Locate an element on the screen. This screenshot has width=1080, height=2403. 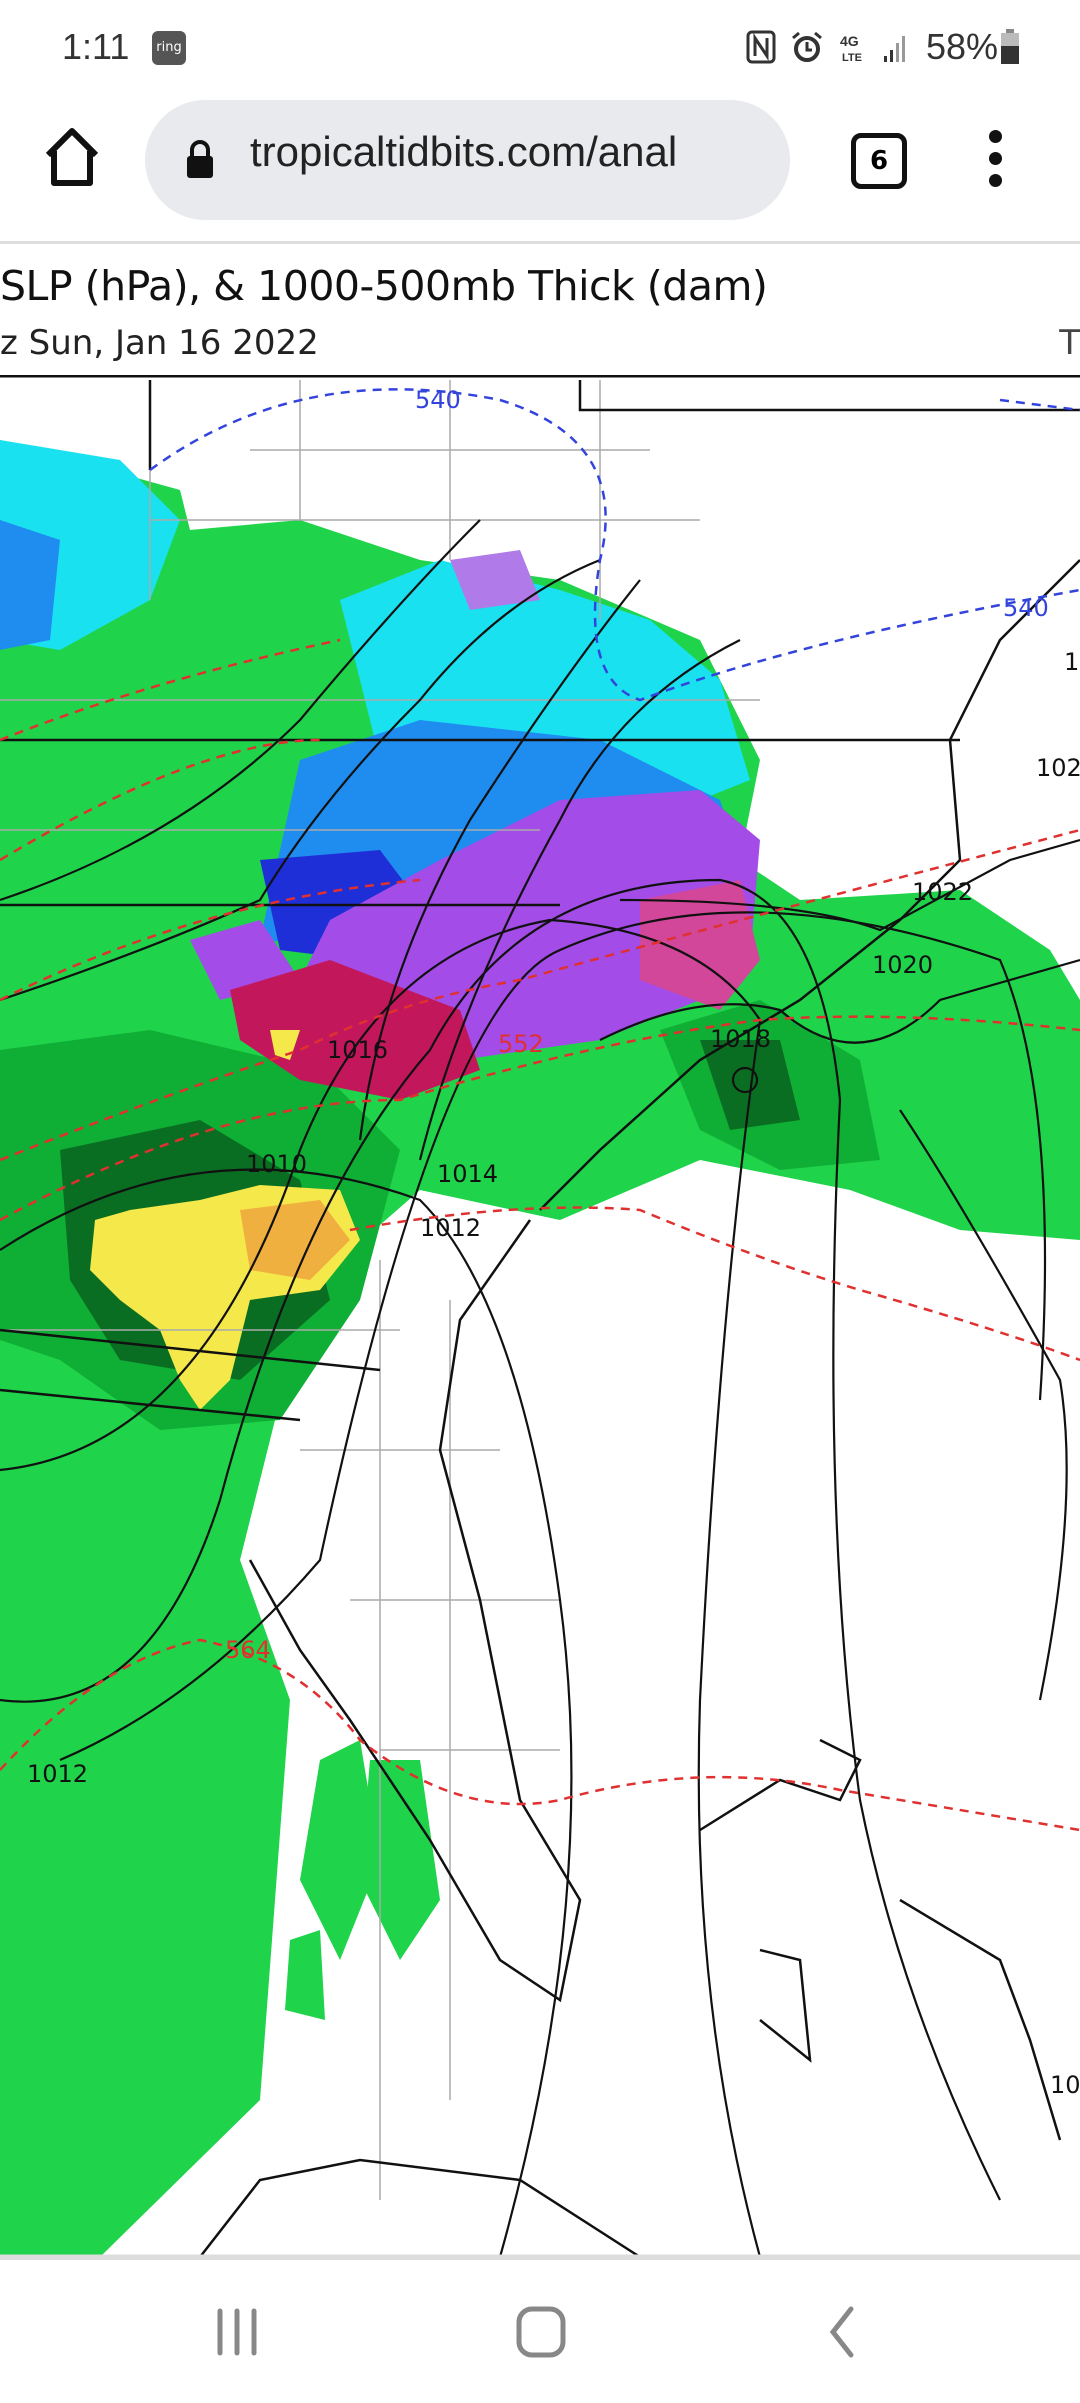
lock-icon is located at coordinates (200, 159).